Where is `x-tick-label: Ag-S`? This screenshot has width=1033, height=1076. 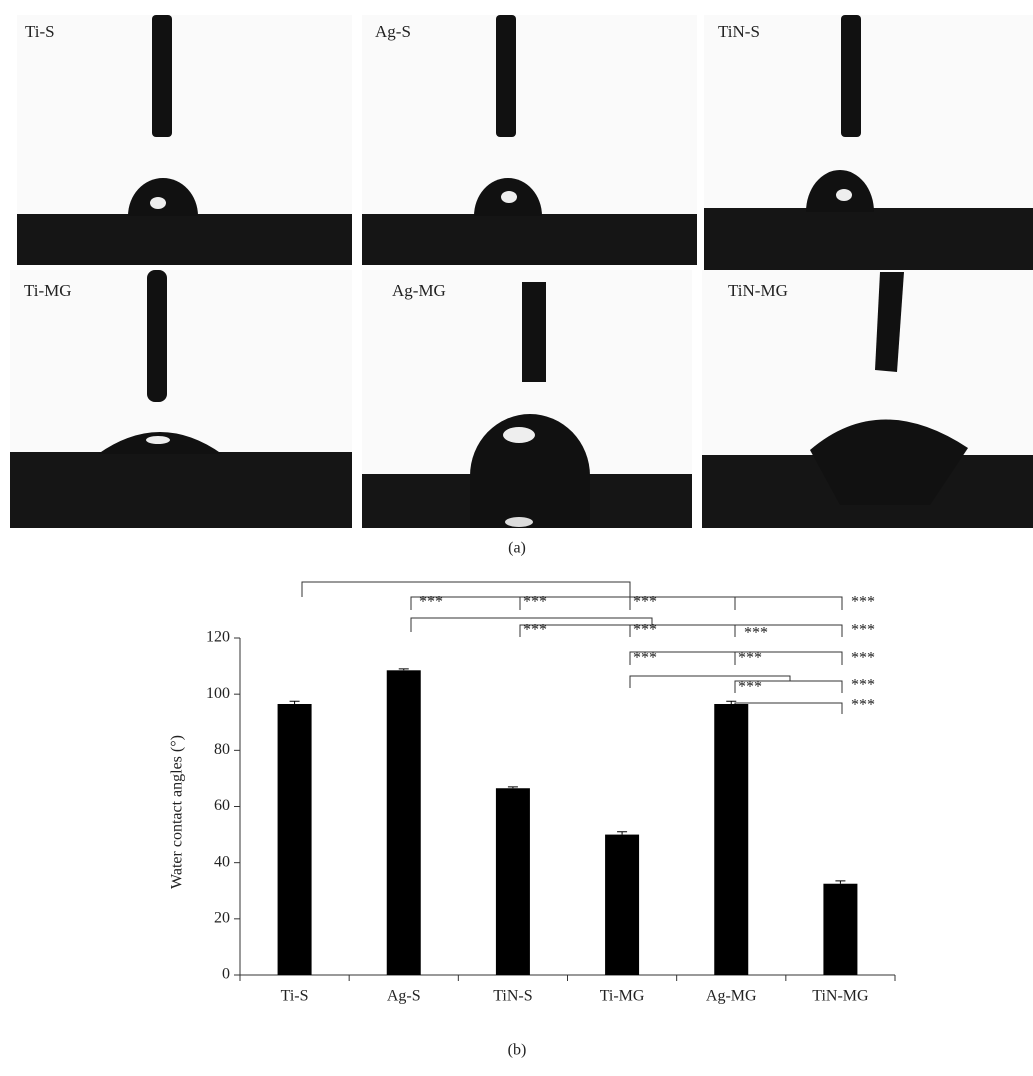
x-tick-label: Ag-S is located at coordinates (404, 996).